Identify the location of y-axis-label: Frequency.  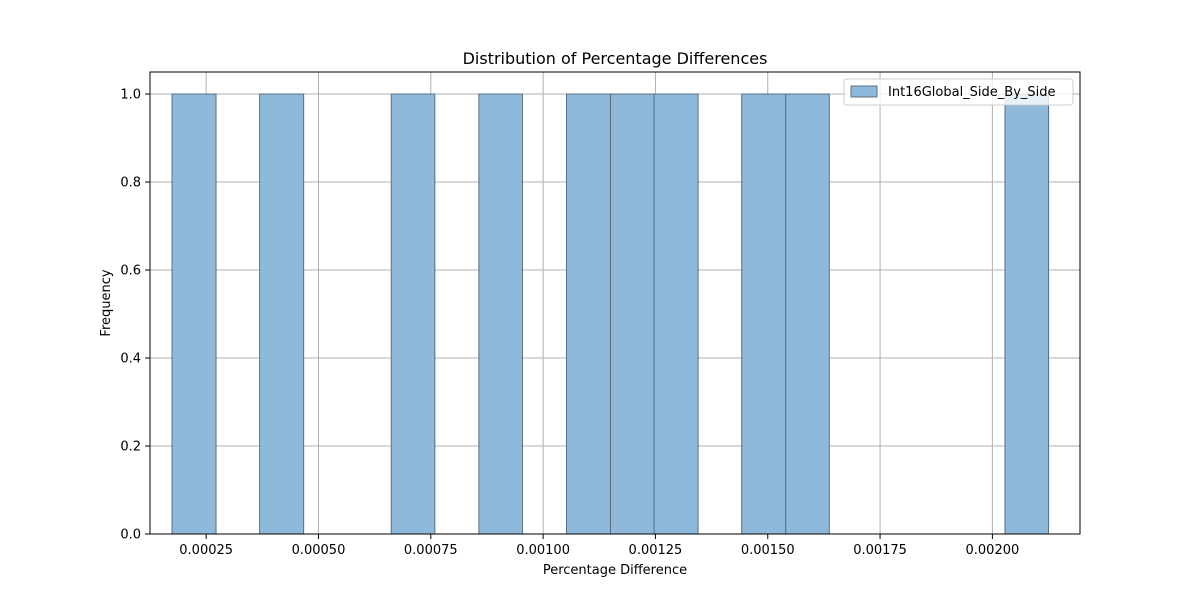
(106, 302).